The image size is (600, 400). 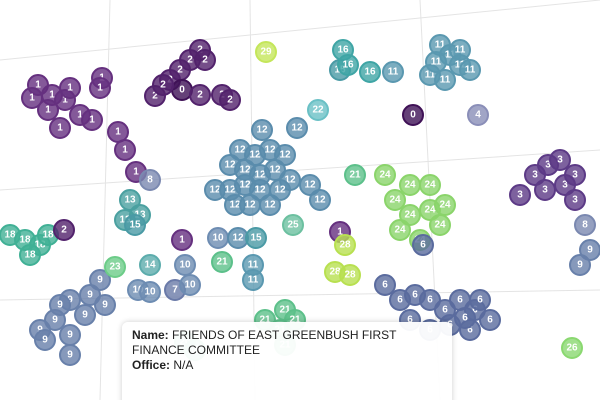 I want to click on tooltip-office-label: Office:, so click(x=151, y=365).